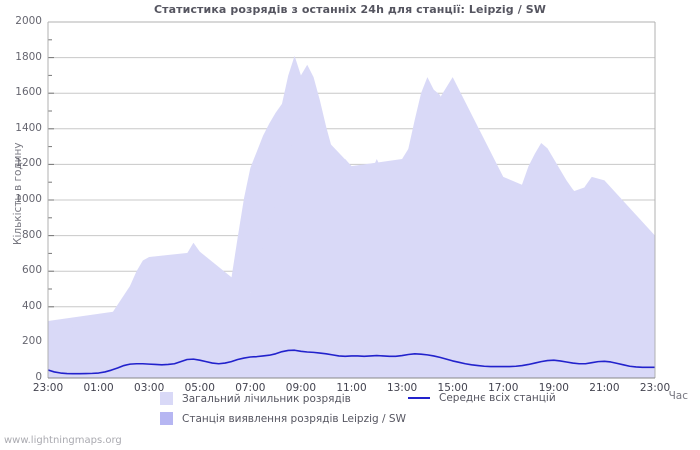  What do you see at coordinates (31, 270) in the screenshot?
I see `y-tick-label: 600` at bounding box center [31, 270].